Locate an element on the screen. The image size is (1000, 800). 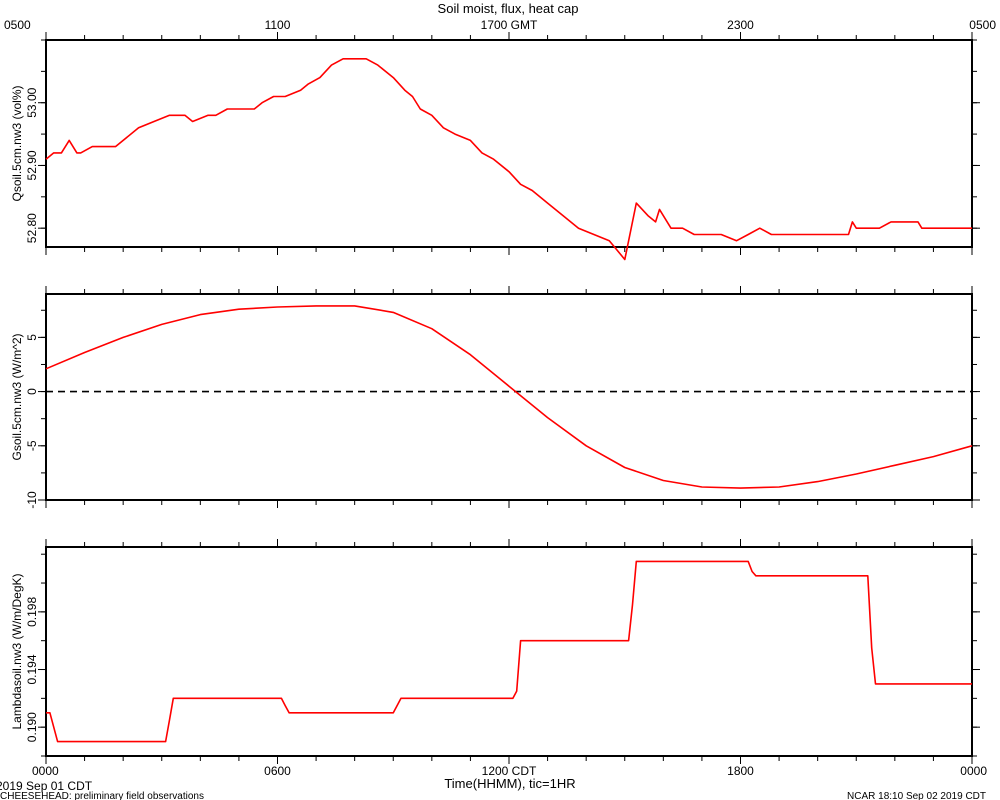
y-tick-label: -10 is located at coordinates (32, 500).